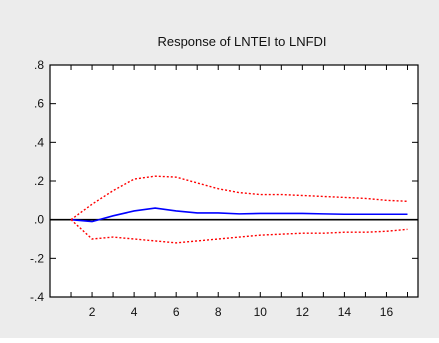 The height and width of the screenshot is (343, 439). Describe the element at coordinates (218, 312) in the screenshot. I see `x-tick-label: 8` at that location.